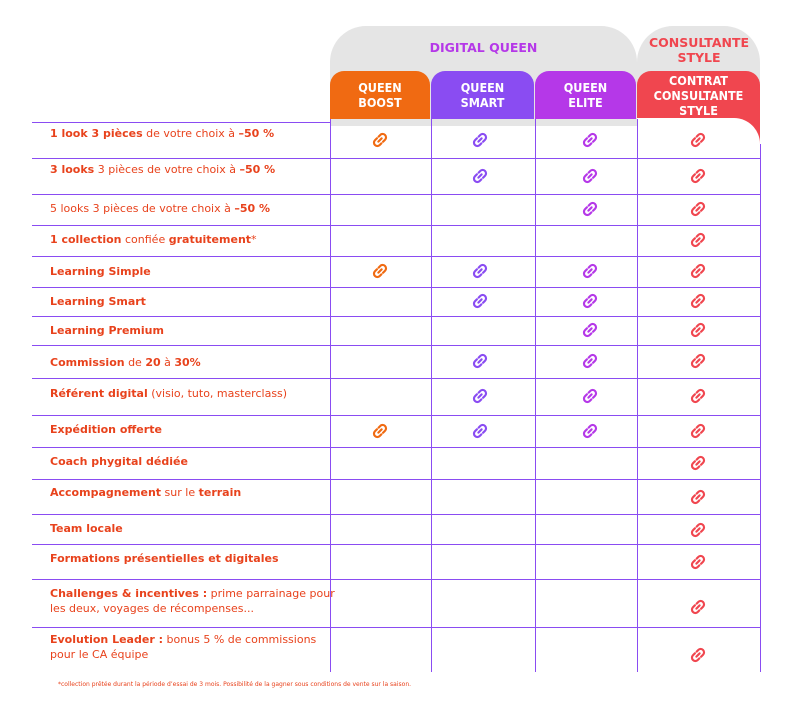 The image size is (796, 712). I want to click on digital-queen-label: DIGITAL QUEEN, so click(483, 47).